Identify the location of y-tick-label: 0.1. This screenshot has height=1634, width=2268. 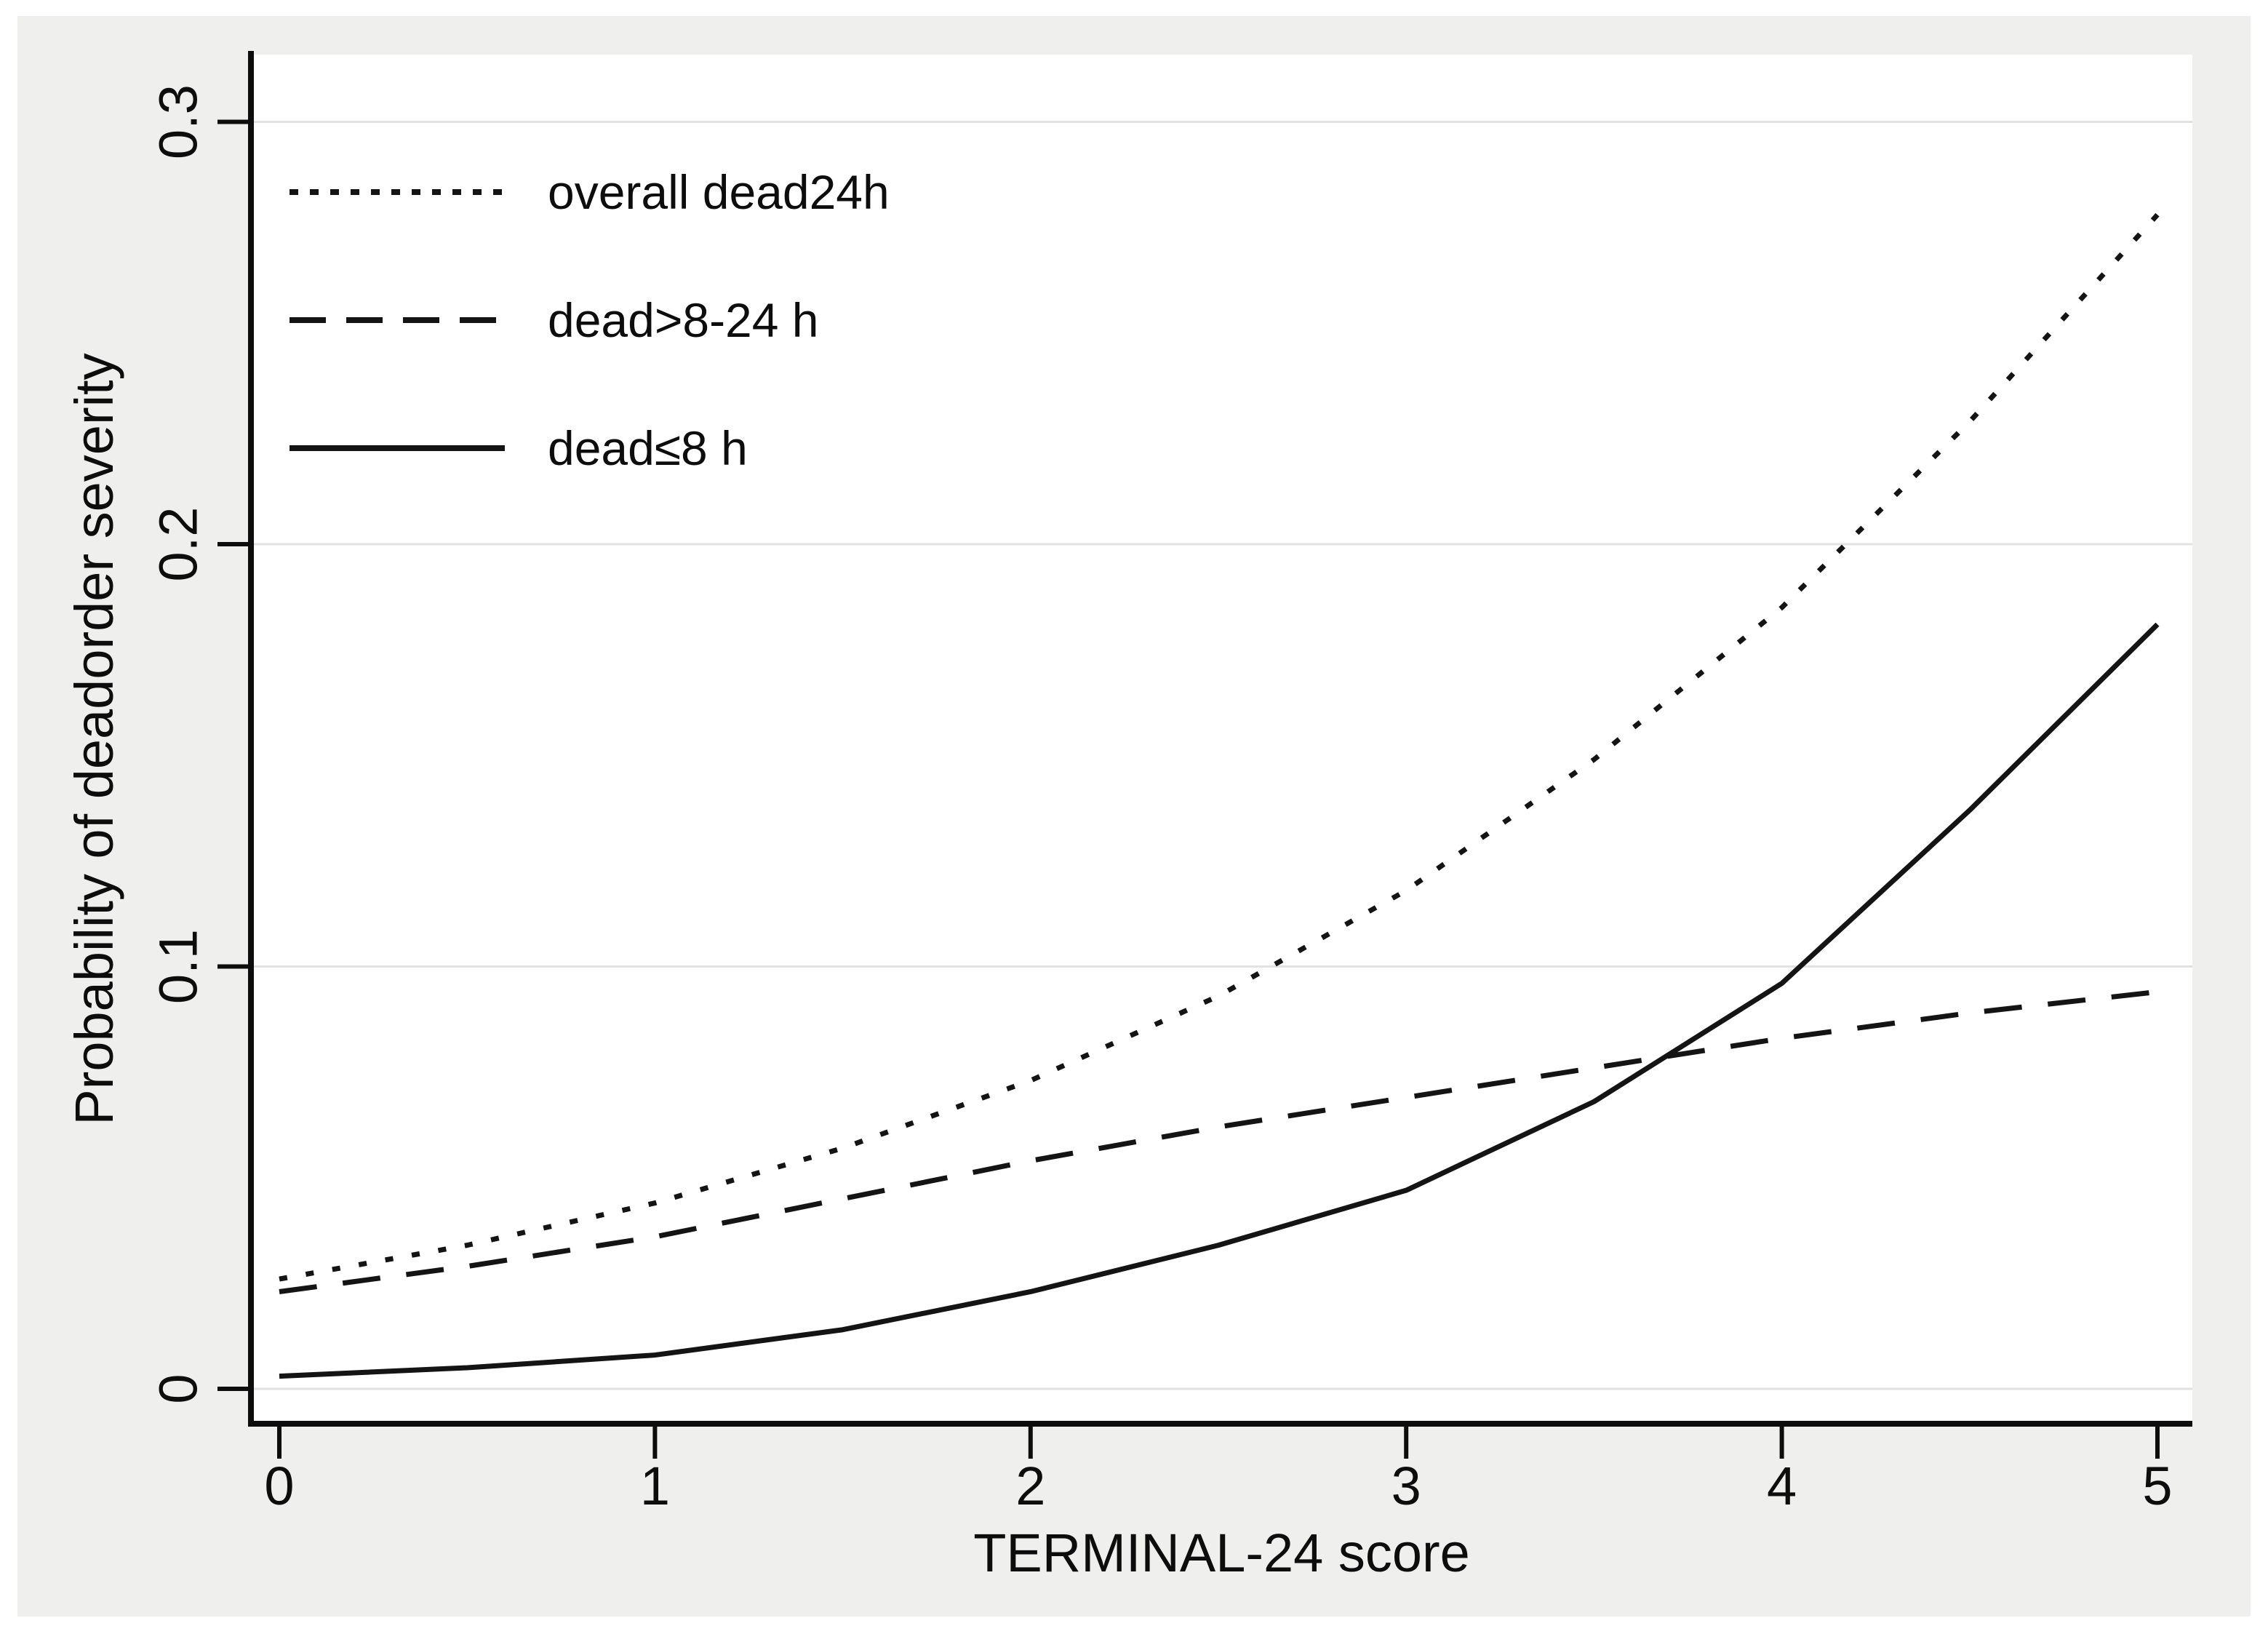
(179, 966).